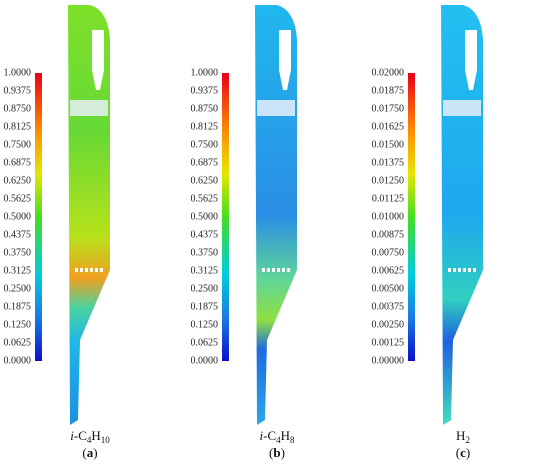 Image resolution: width=550 pixels, height=466 pixels. I want to click on letter-part: a, so click(90, 452).